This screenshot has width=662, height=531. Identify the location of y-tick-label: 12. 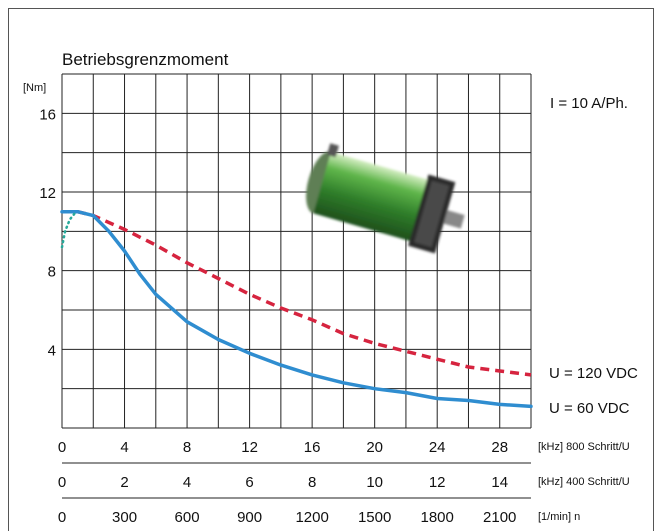
(47, 193).